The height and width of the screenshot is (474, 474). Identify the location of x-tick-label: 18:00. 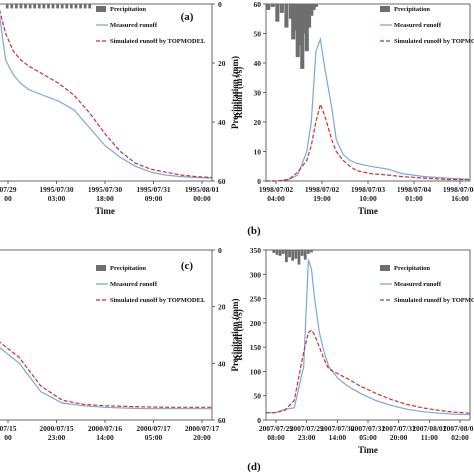
(105, 198).